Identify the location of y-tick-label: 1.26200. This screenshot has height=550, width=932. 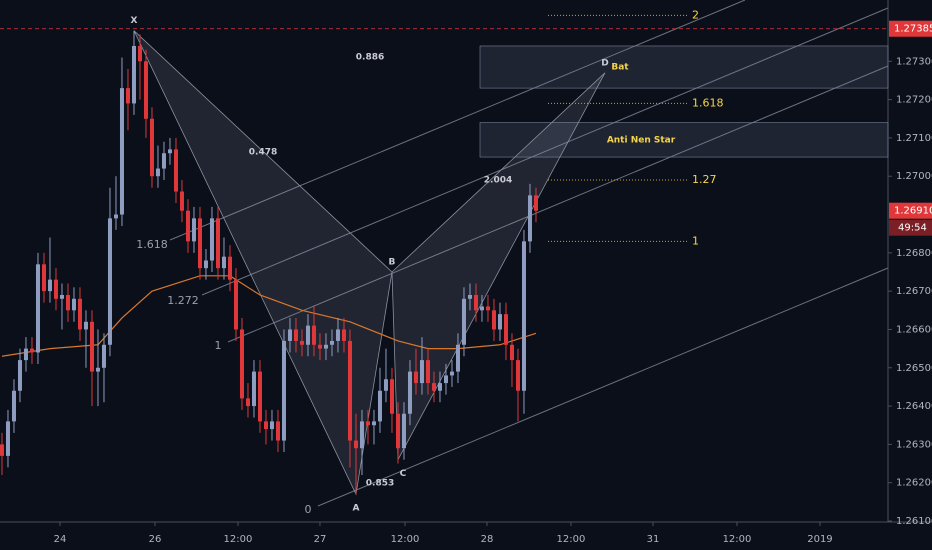
(914, 483).